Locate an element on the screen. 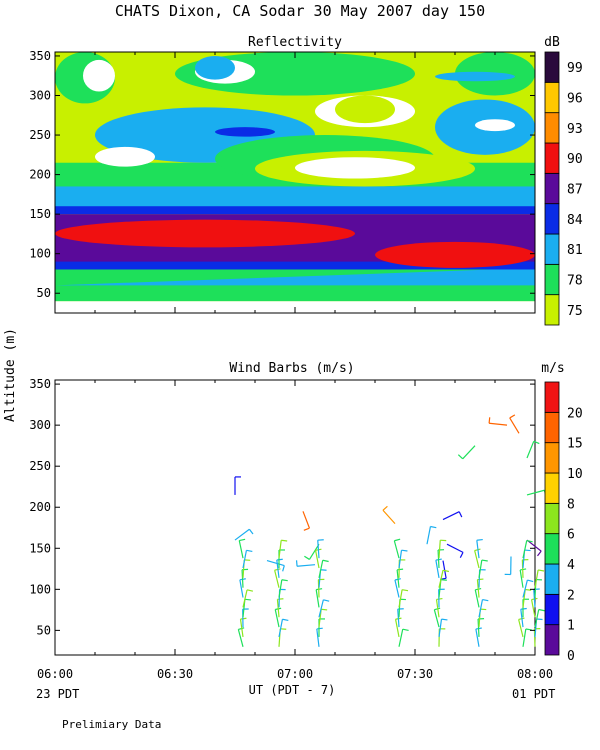 The width and height of the screenshot is (600, 750). reflectivity-colorbar-label-1: 78 is located at coordinates (575, 281).